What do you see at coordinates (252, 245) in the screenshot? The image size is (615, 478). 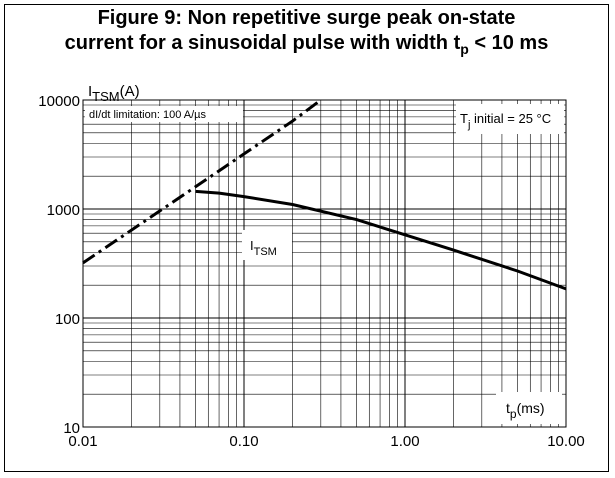 I see `itsm-label-main: I` at bounding box center [252, 245].